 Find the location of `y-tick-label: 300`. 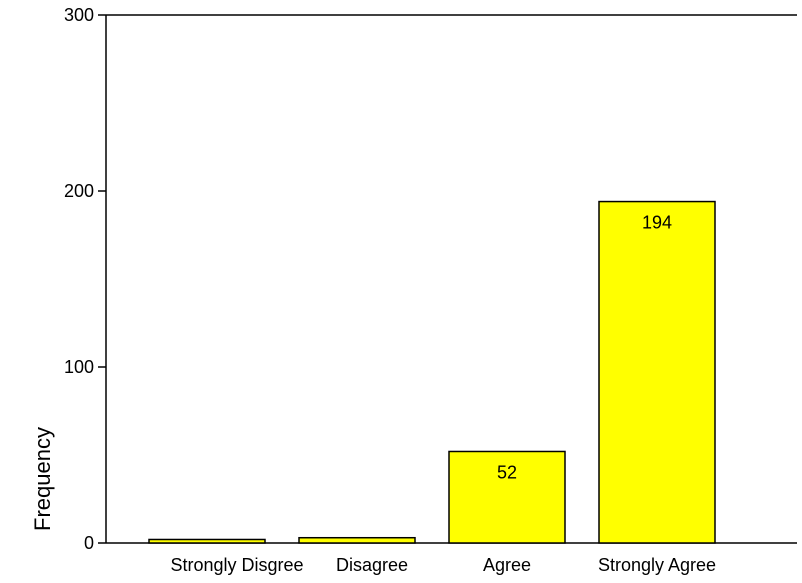

y-tick-label: 300 is located at coordinates (79, 15).